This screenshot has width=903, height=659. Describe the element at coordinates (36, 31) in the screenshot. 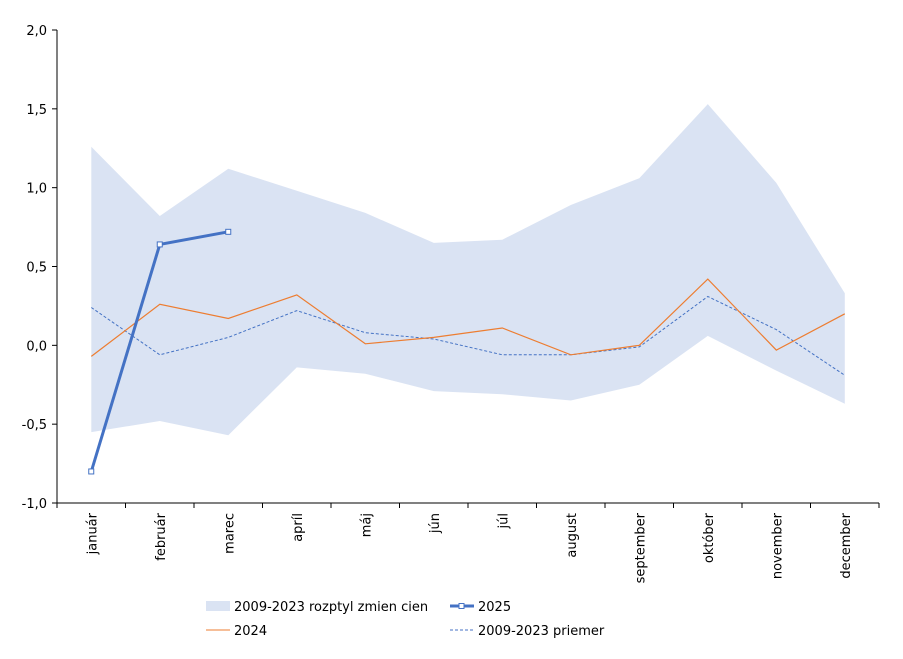

I see `y-tick-label: 2,0` at that location.